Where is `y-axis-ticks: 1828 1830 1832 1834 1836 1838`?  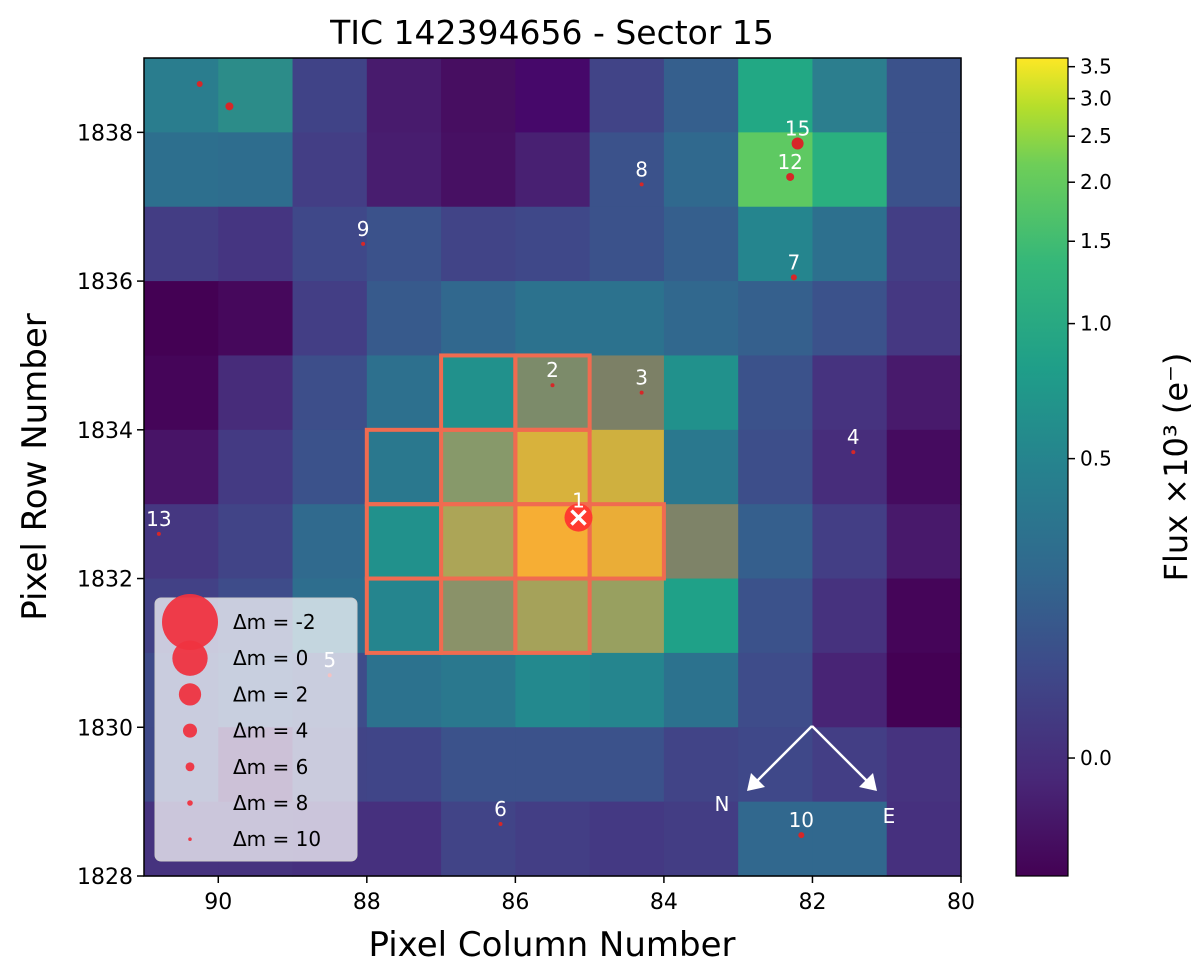 y-axis-ticks: 1828 1830 1832 1834 1836 1838 is located at coordinates (110, 505).